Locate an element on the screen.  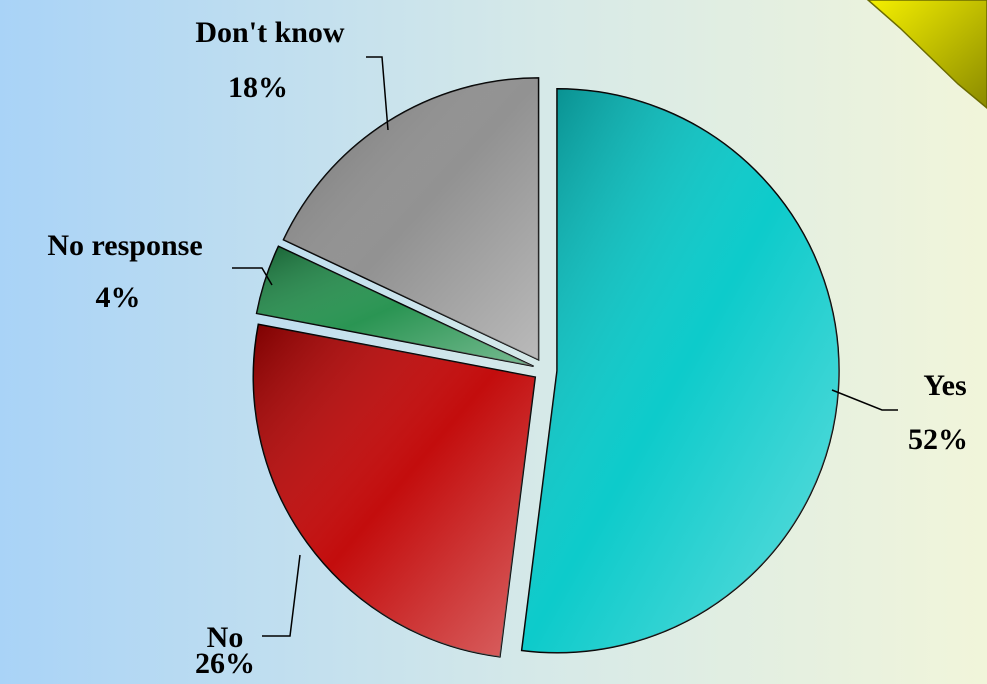
slice-value-label: 18% is located at coordinates (258, 87).